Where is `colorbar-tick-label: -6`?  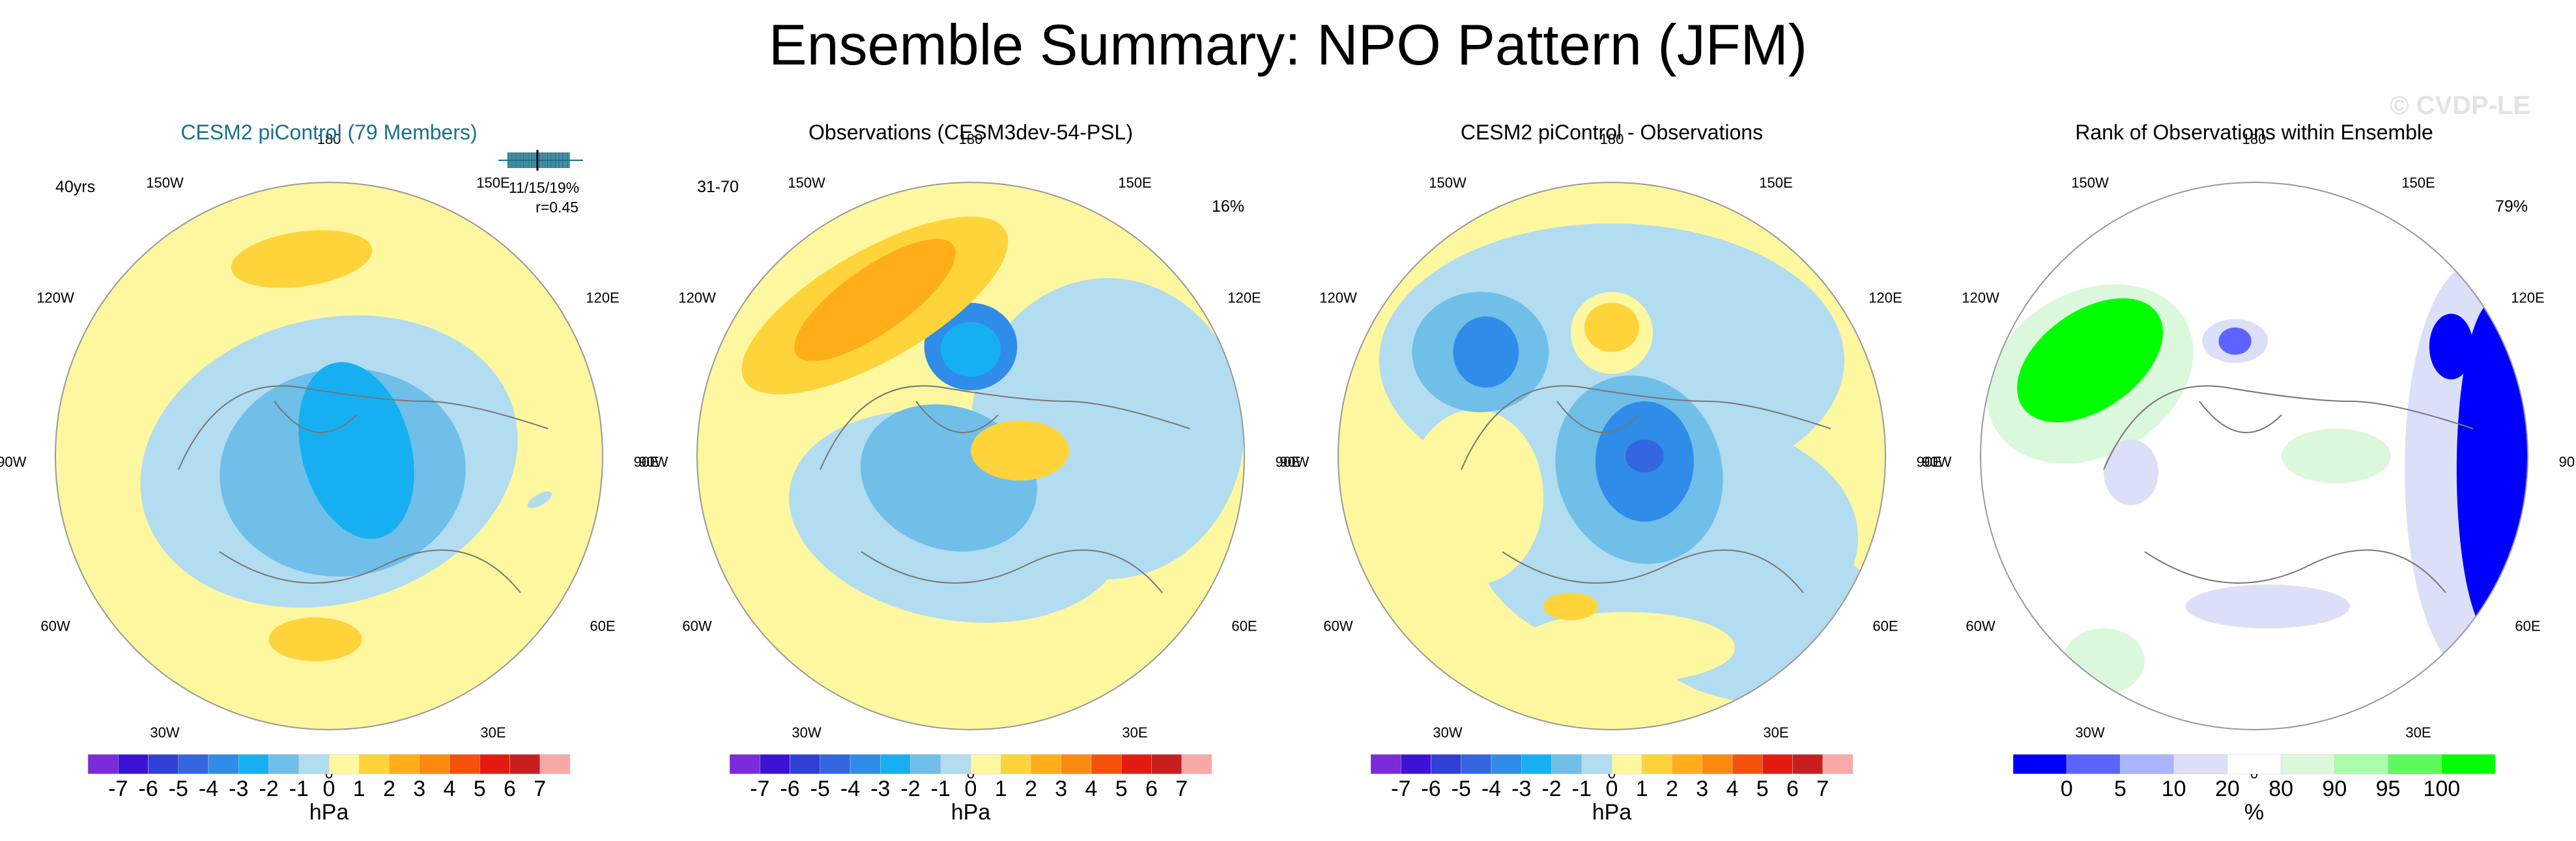 colorbar-tick-label: -6 is located at coordinates (1430, 789).